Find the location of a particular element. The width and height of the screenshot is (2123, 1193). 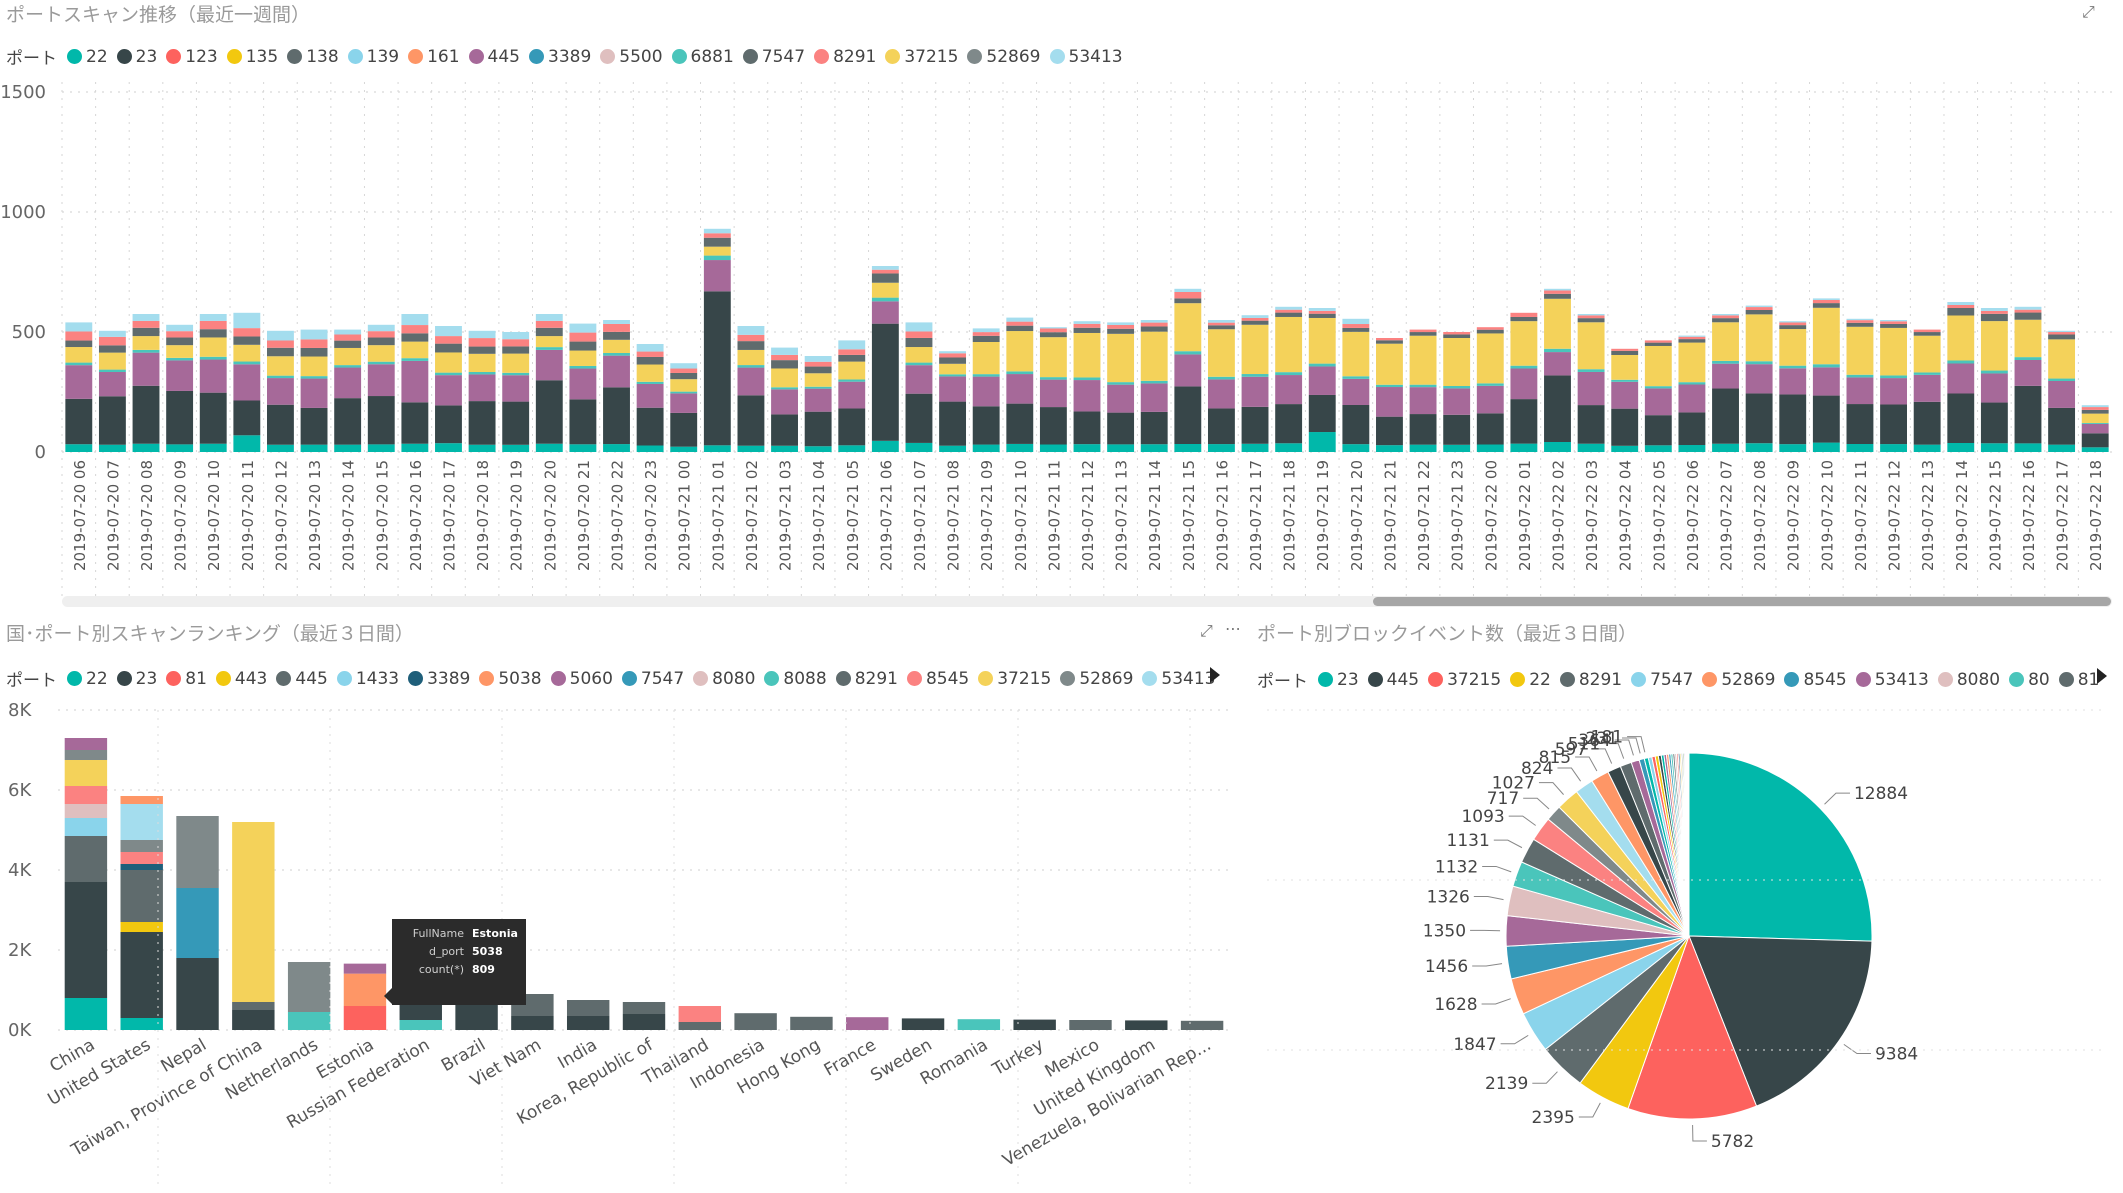

legend-item: 6881 is located at coordinates (702, 56).